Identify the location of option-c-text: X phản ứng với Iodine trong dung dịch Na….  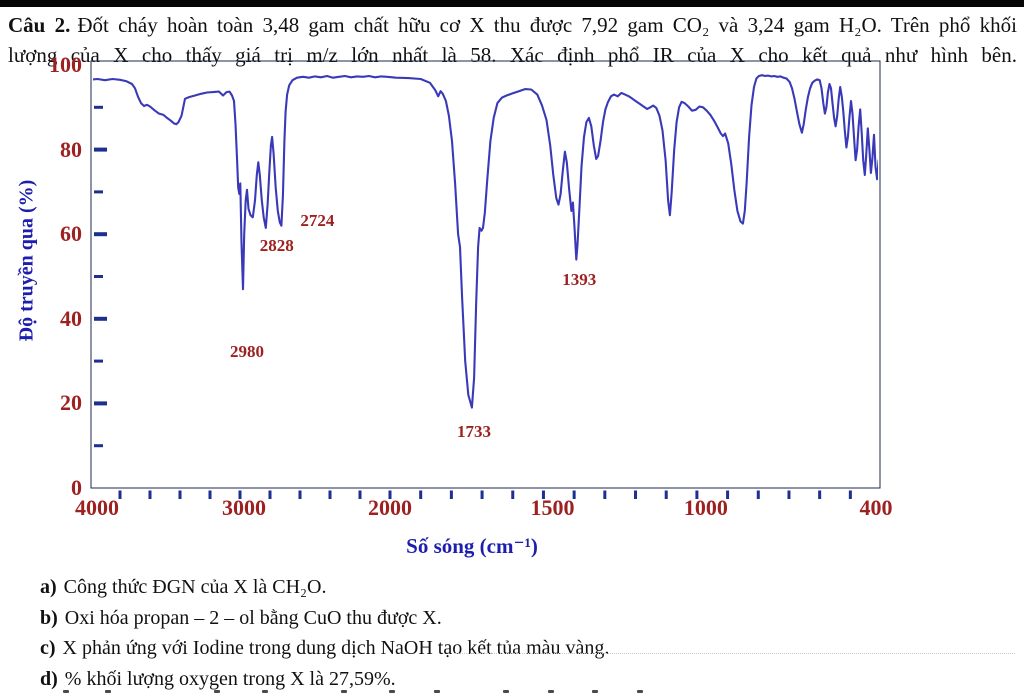
(336, 648).